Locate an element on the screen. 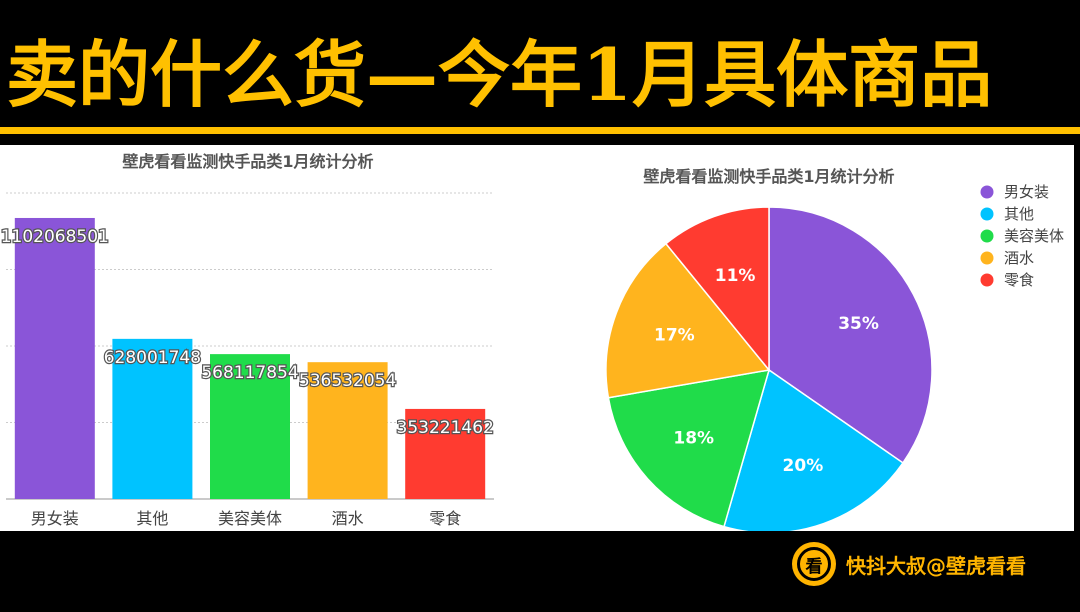 The image size is (1080, 612). bar-x-tick-label: 其他 is located at coordinates (152, 518).